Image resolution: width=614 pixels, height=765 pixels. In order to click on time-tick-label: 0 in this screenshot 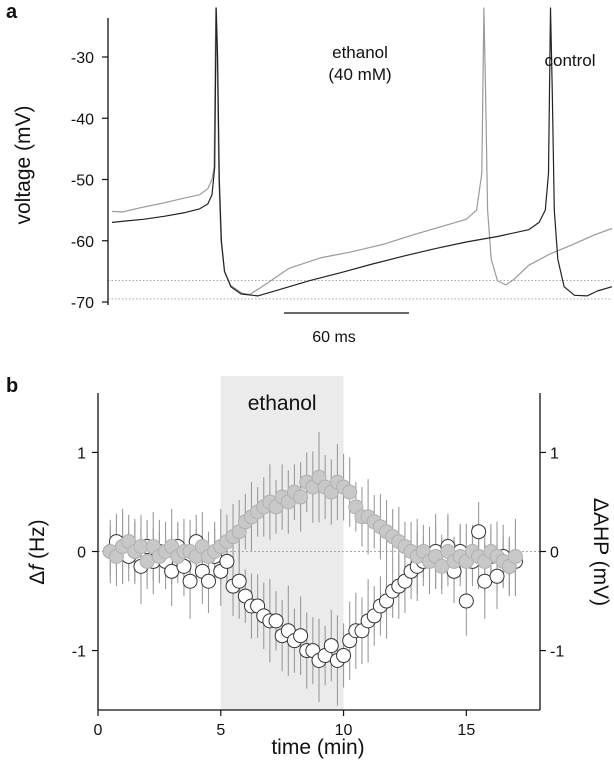, I will do `click(98, 730)`.